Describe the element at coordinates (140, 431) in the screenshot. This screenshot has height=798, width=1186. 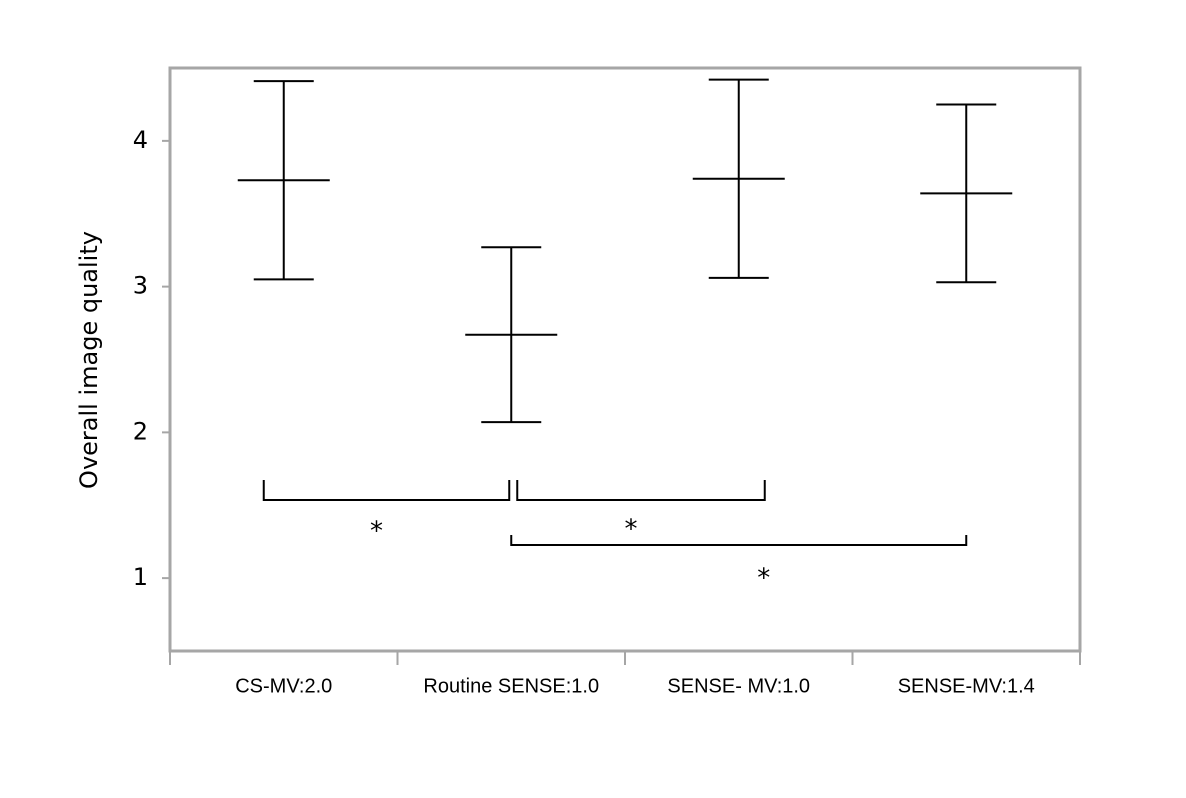
I see `y-tick-label: 2` at that location.